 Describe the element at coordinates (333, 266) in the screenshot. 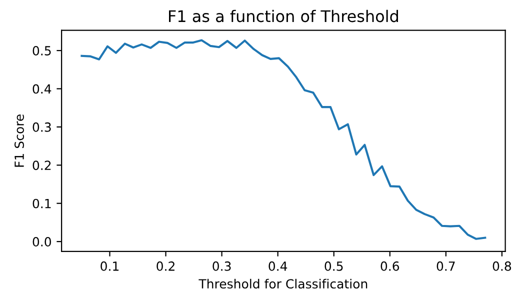

I see `x-tick-label: 0.5` at that location.